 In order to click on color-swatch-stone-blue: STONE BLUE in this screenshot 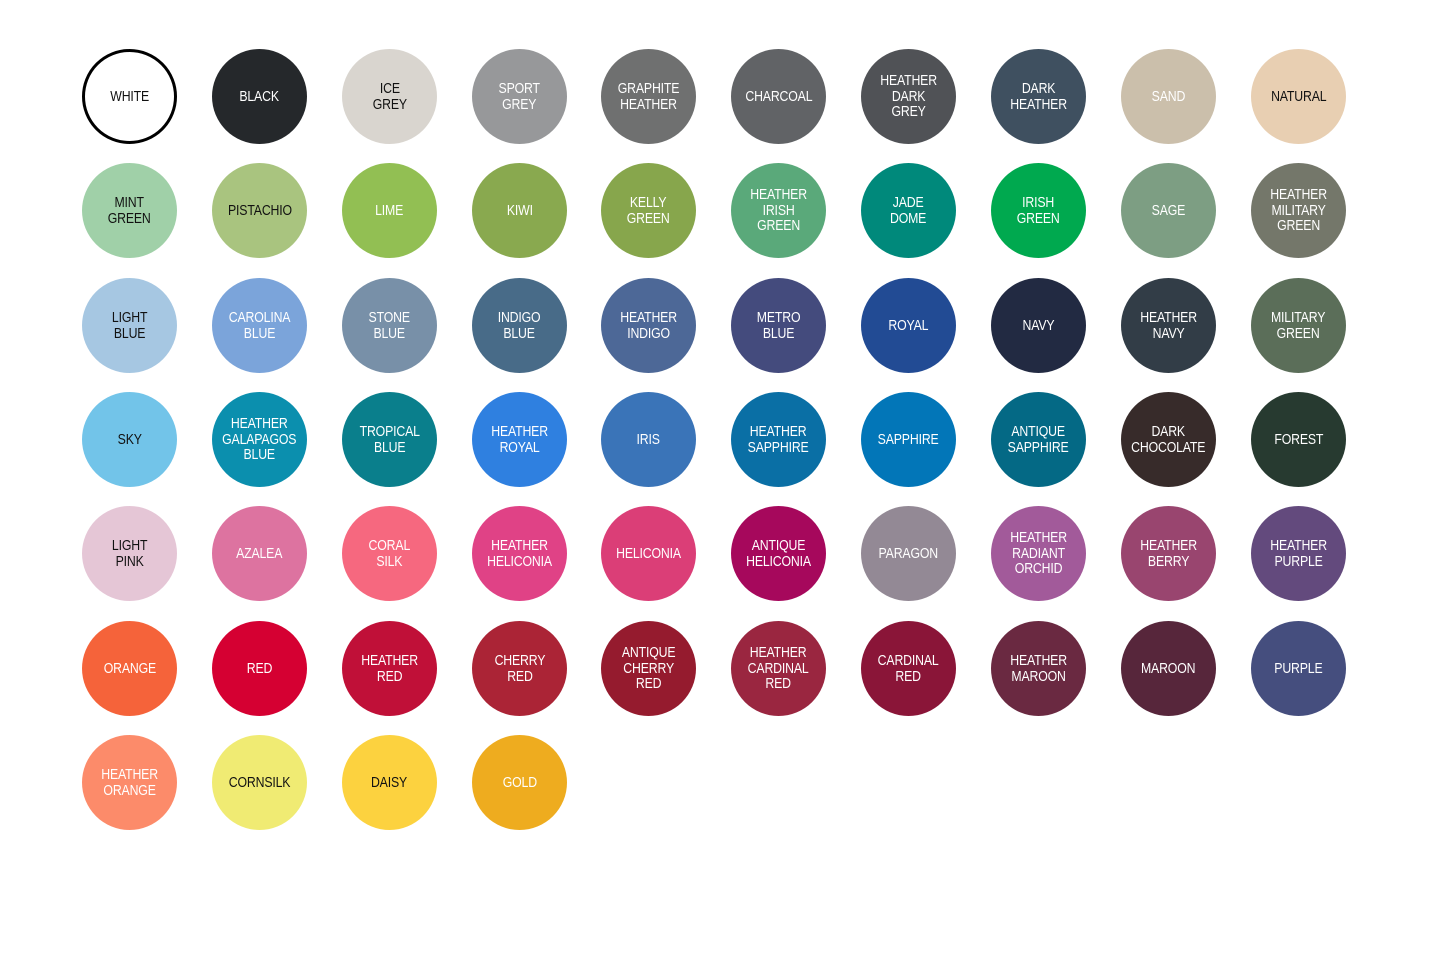, I will do `click(389, 325)`.